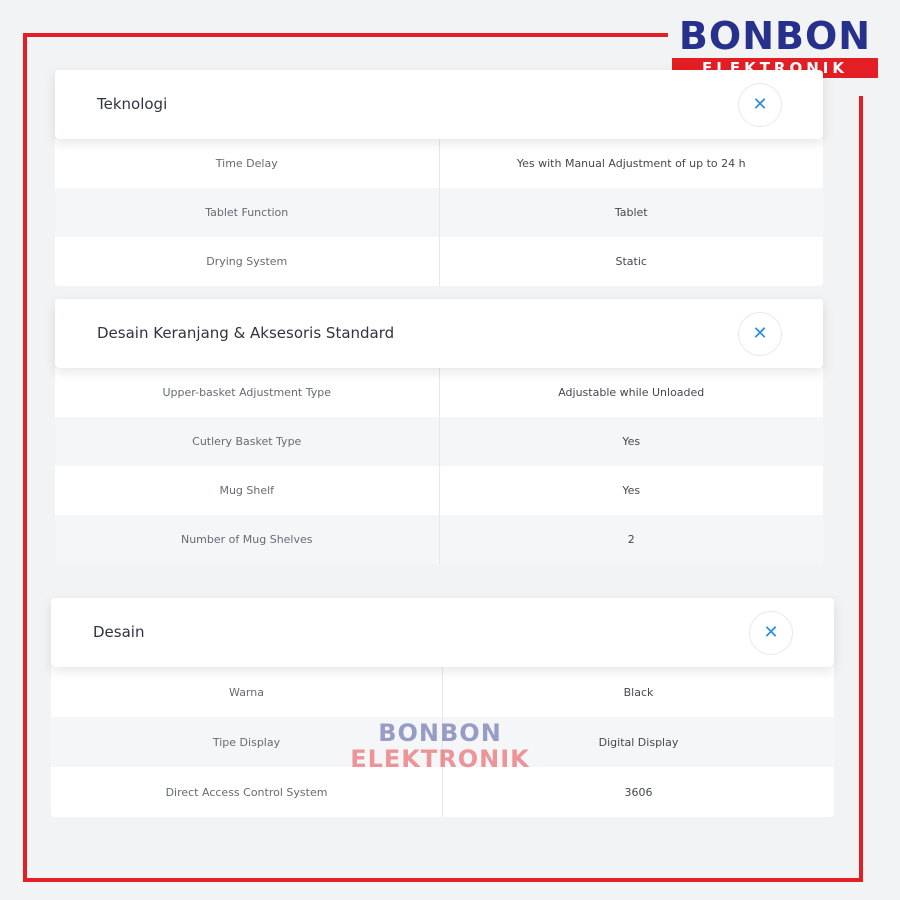  I want to click on frame-bottom, so click(443, 880).